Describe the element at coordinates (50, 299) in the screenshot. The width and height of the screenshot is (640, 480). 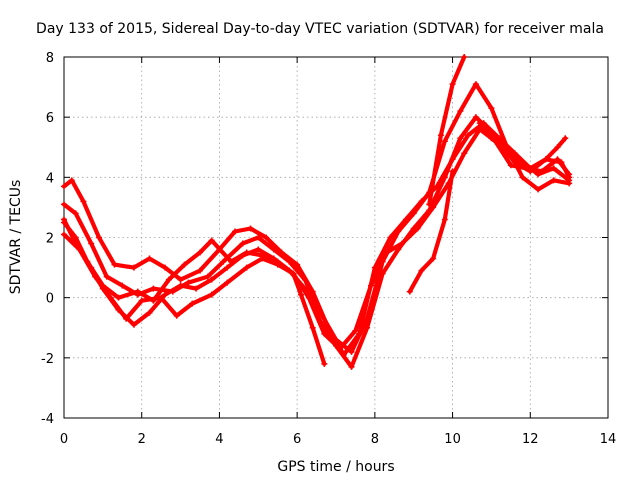
I see `y-tick-label: 0` at that location.